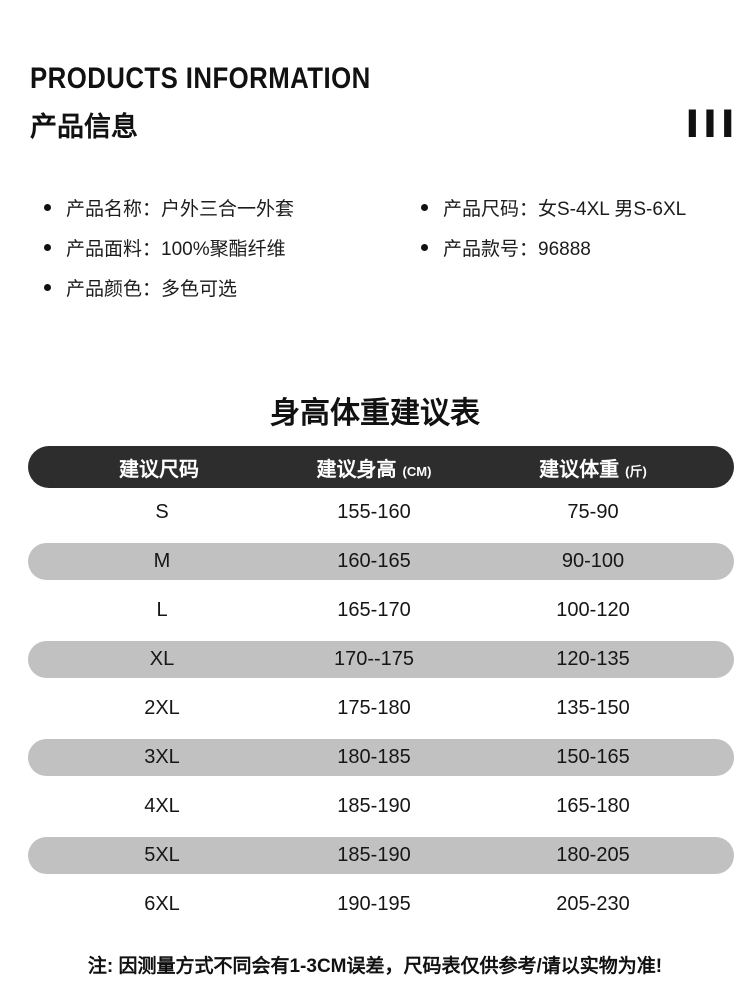  I want to click on table-row: 3XL 180-185 150-165, so click(381, 757).